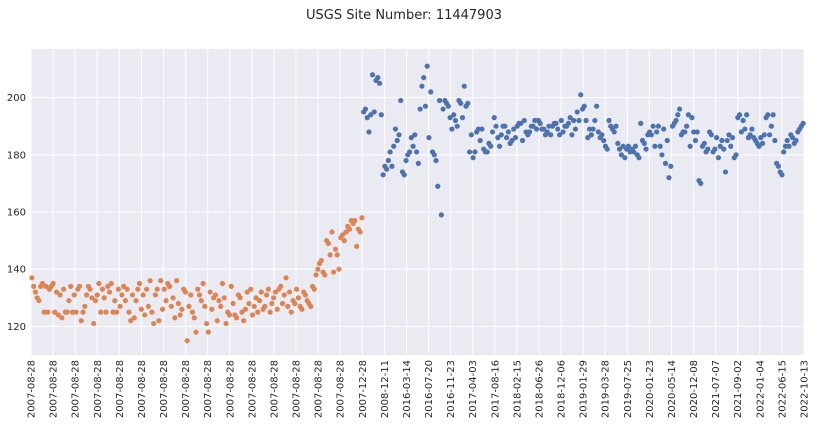 This screenshot has width=818, height=425. Describe the element at coordinates (473, 389) in the screenshot. I see `x-tick-label: 2017-04-03` at that location.